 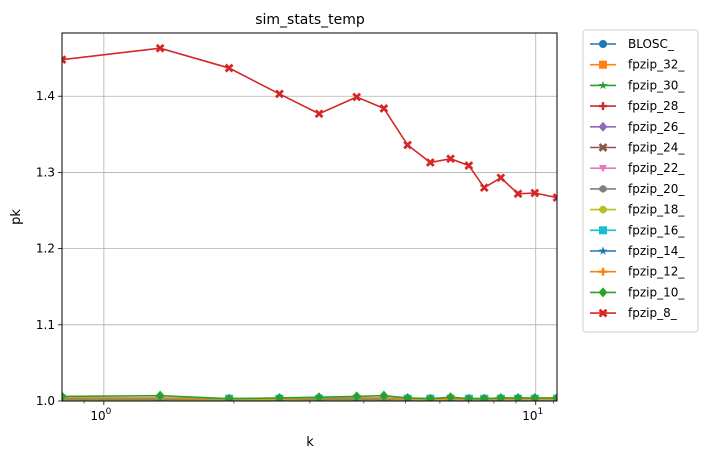 I want to click on legend-item-fpzip-32: fpzip_32_, so click(x=637, y=65).